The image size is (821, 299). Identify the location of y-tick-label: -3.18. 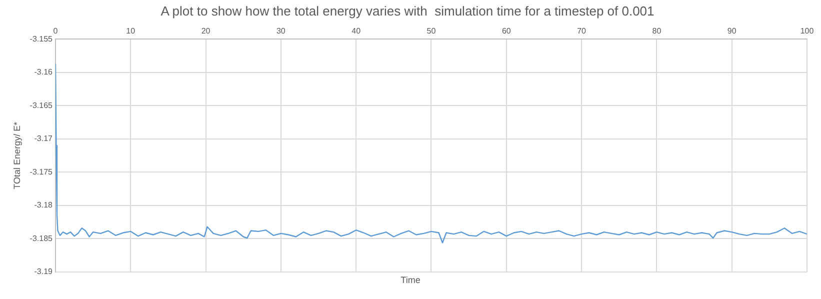
(44, 205).